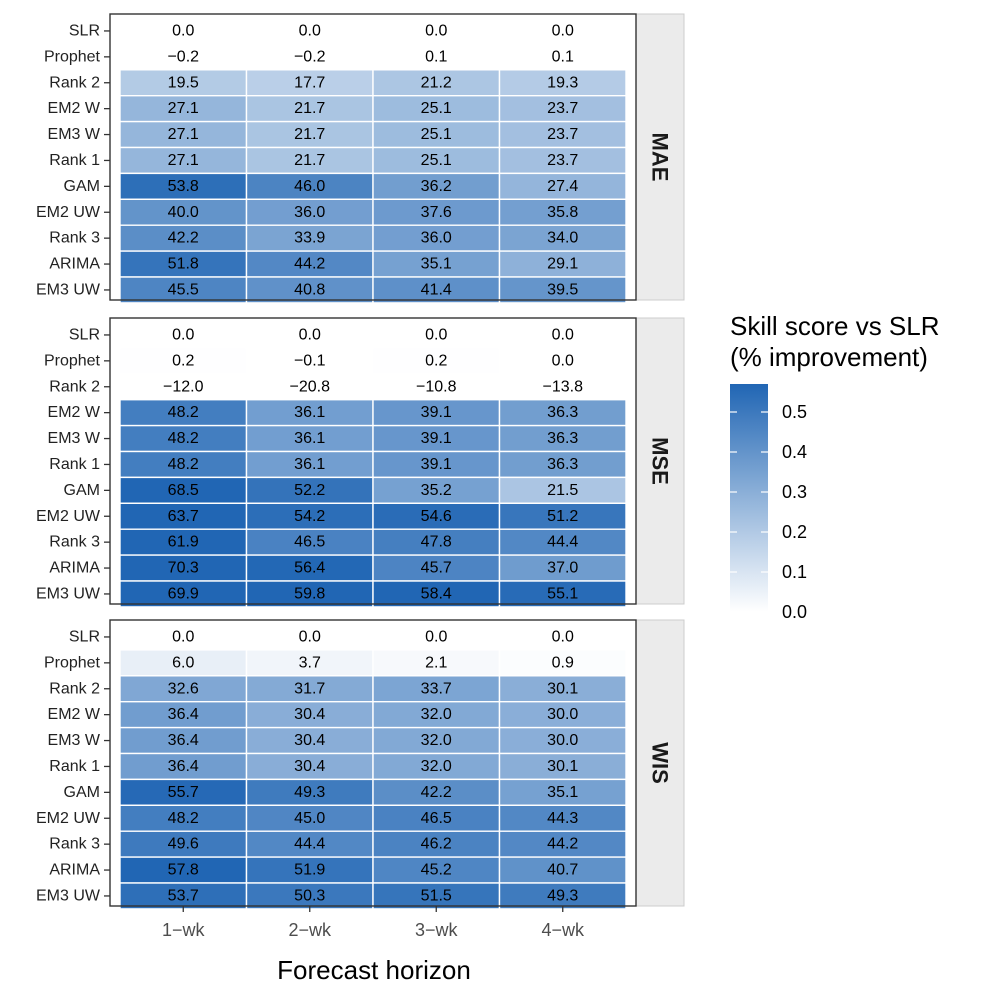 The image size is (997, 992). What do you see at coordinates (72, 56) in the screenshot?
I see `y-tick-label: Prophet` at bounding box center [72, 56].